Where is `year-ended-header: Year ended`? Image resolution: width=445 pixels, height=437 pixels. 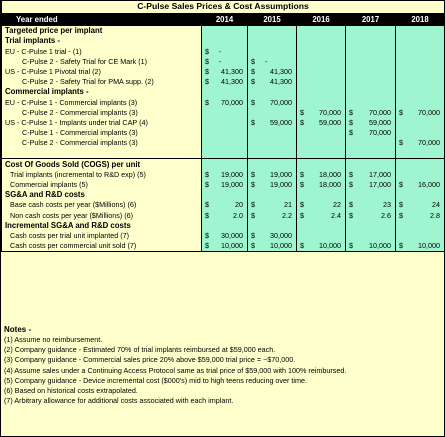
year-ended-header: Year ended is located at coordinates (101, 19).